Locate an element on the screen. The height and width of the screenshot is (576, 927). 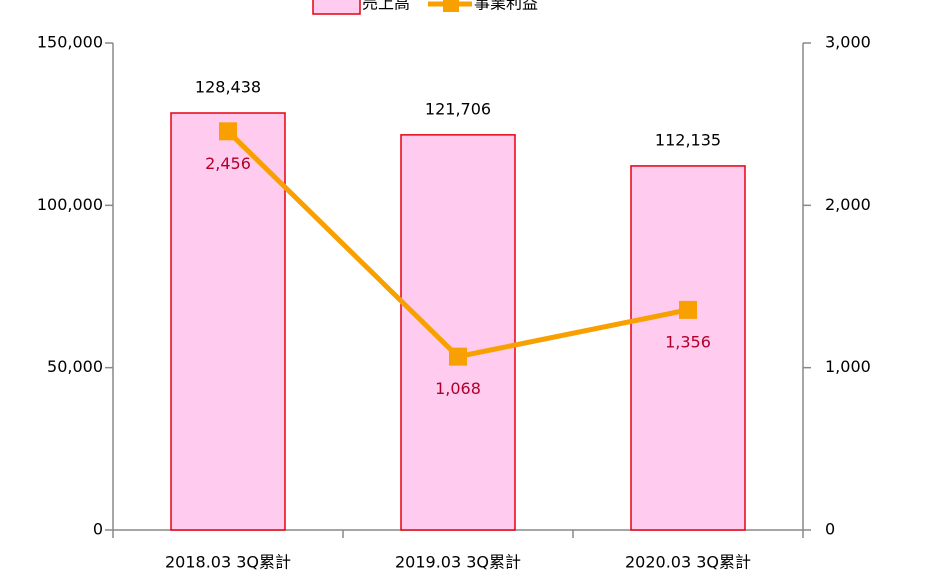
x-tick-label: 2020.03 3Q累計 is located at coordinates (688, 562).